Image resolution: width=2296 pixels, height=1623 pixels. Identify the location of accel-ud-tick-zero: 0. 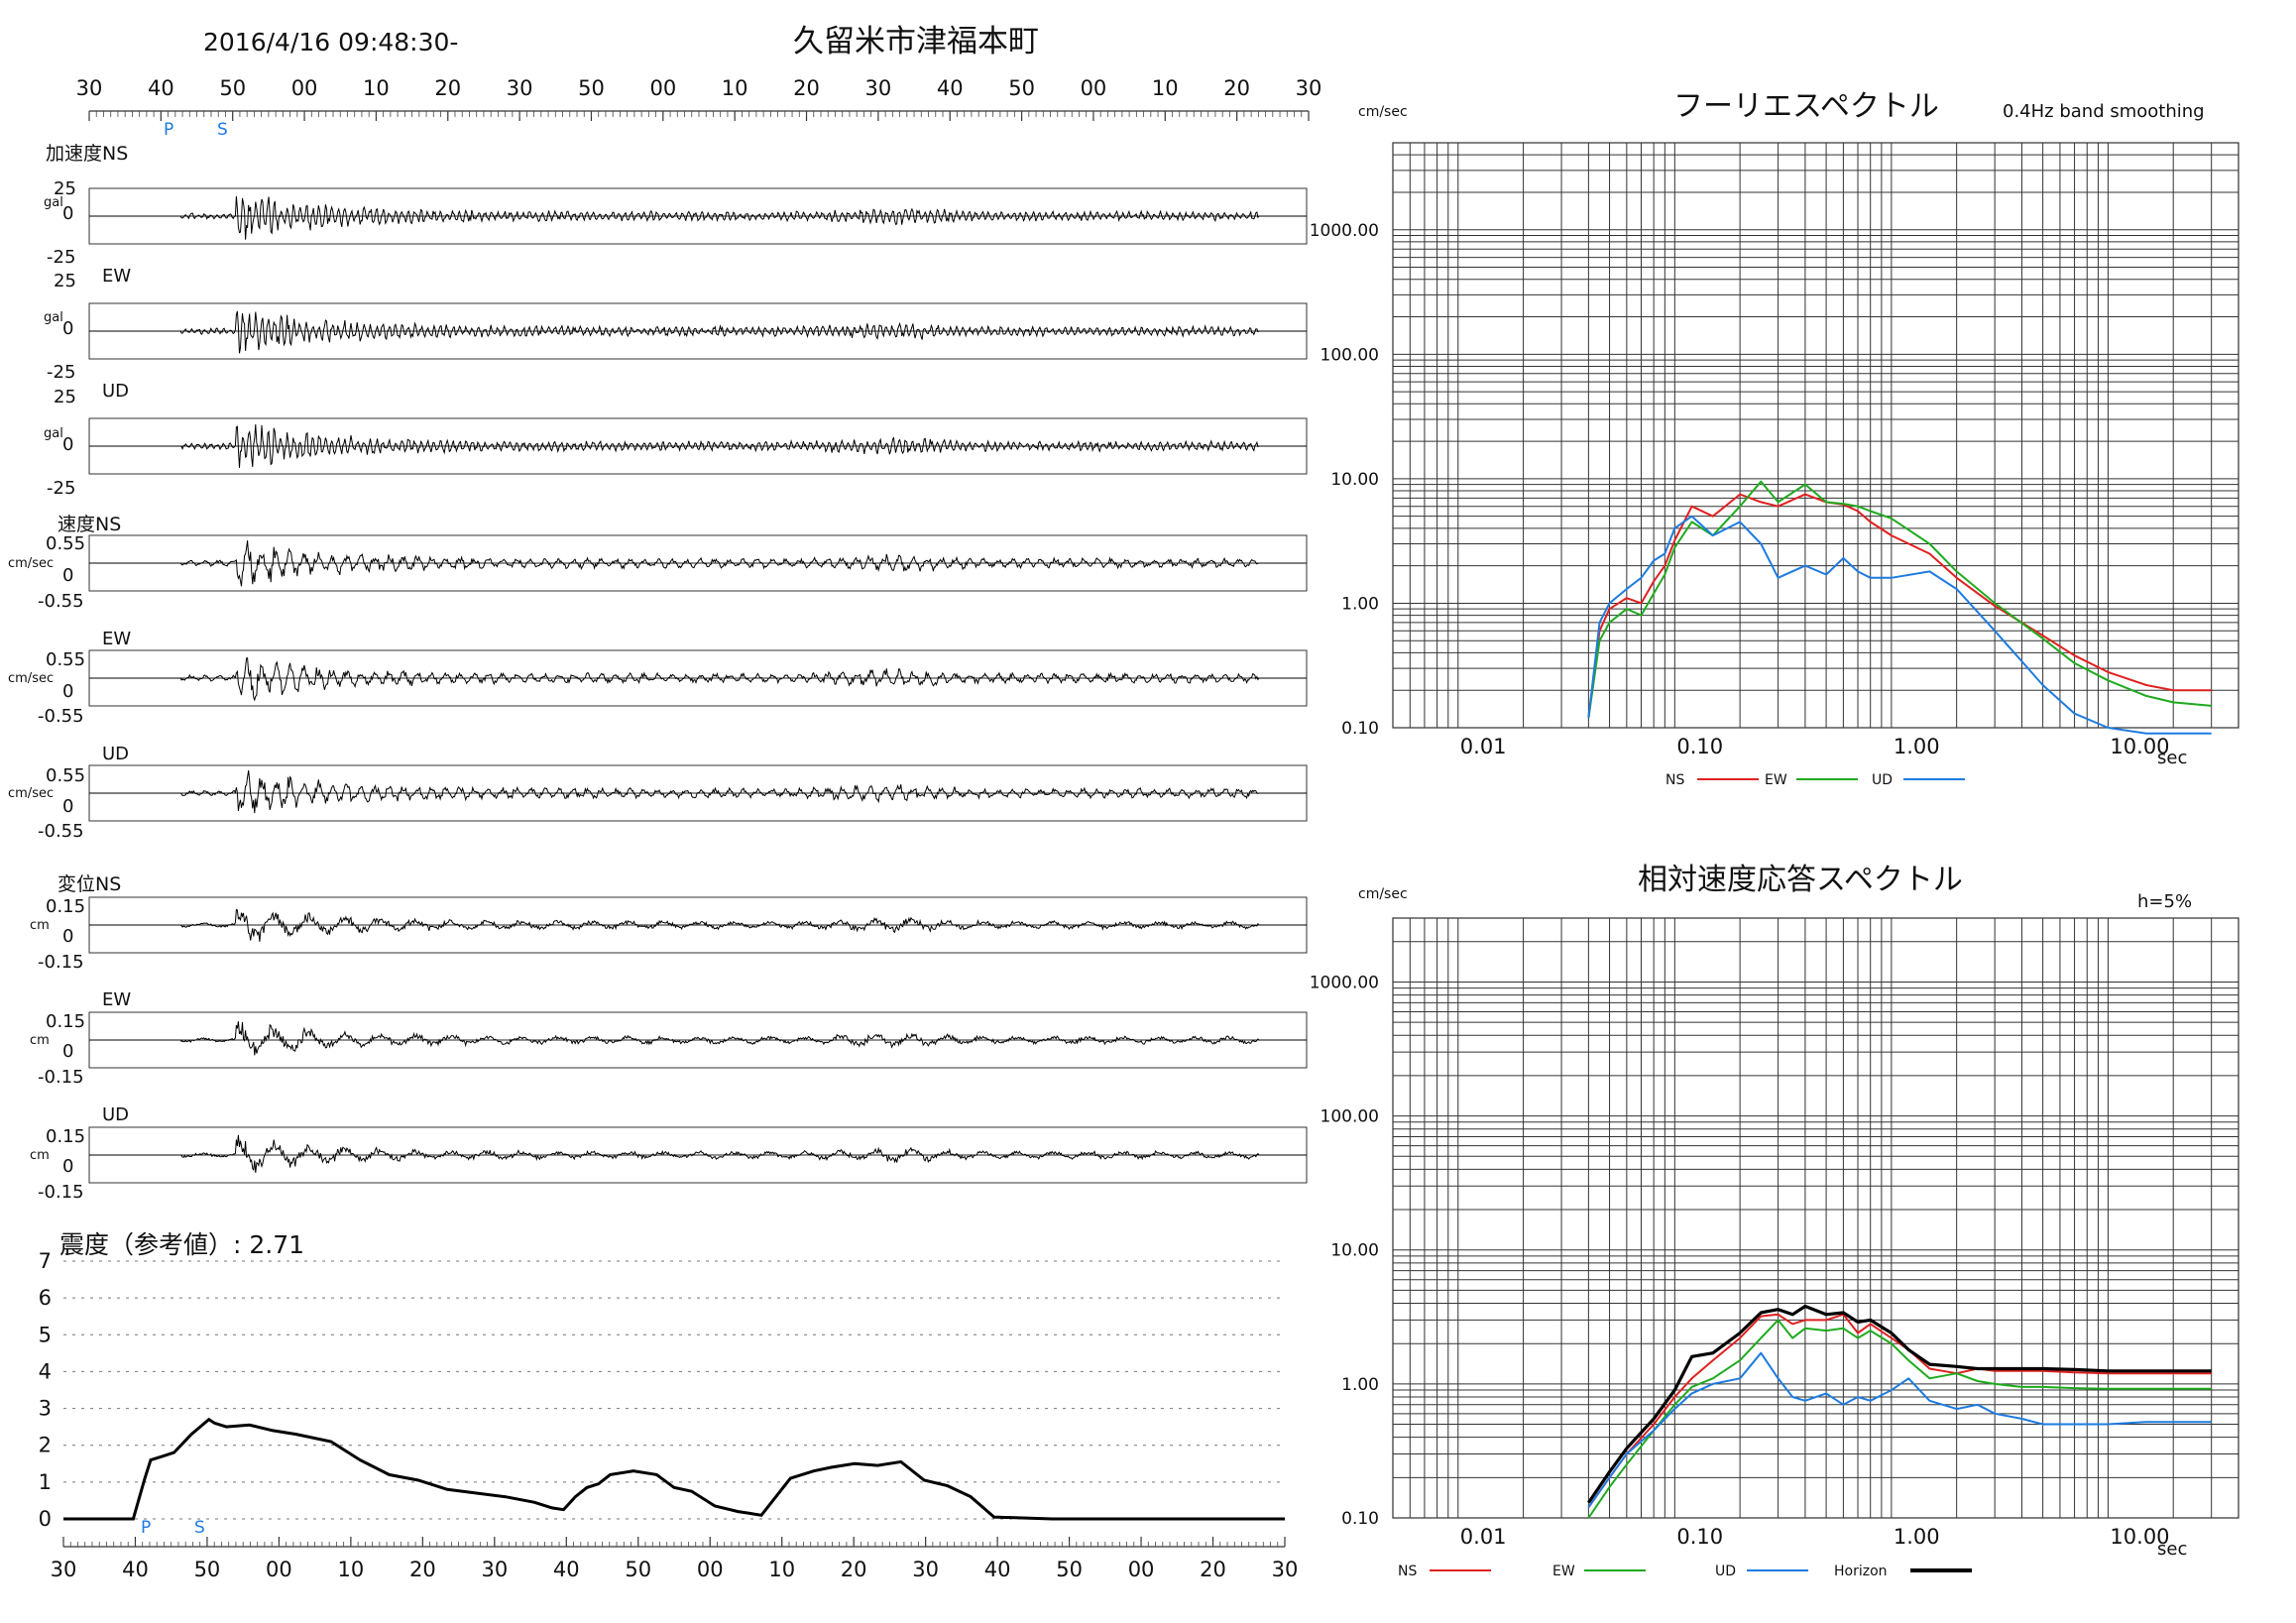
(67, 444).